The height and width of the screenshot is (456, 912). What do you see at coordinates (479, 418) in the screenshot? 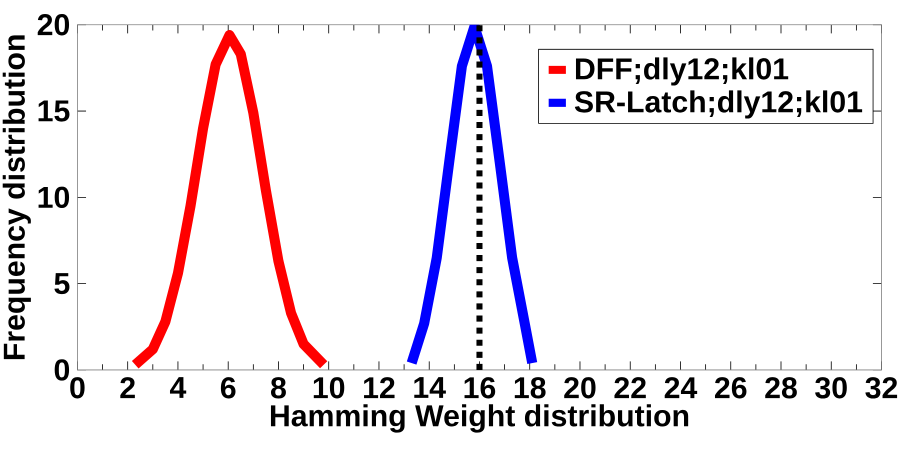
I see `x-axis-title: Hamming Weight distribution` at bounding box center [479, 418].